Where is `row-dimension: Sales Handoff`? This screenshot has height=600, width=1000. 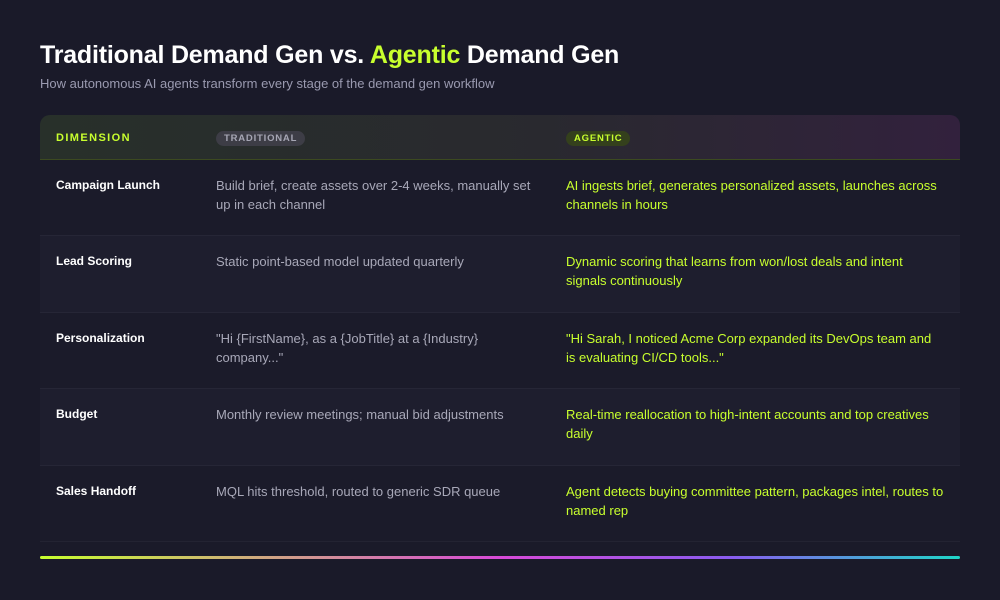
row-dimension: Sales Handoff is located at coordinates (96, 490).